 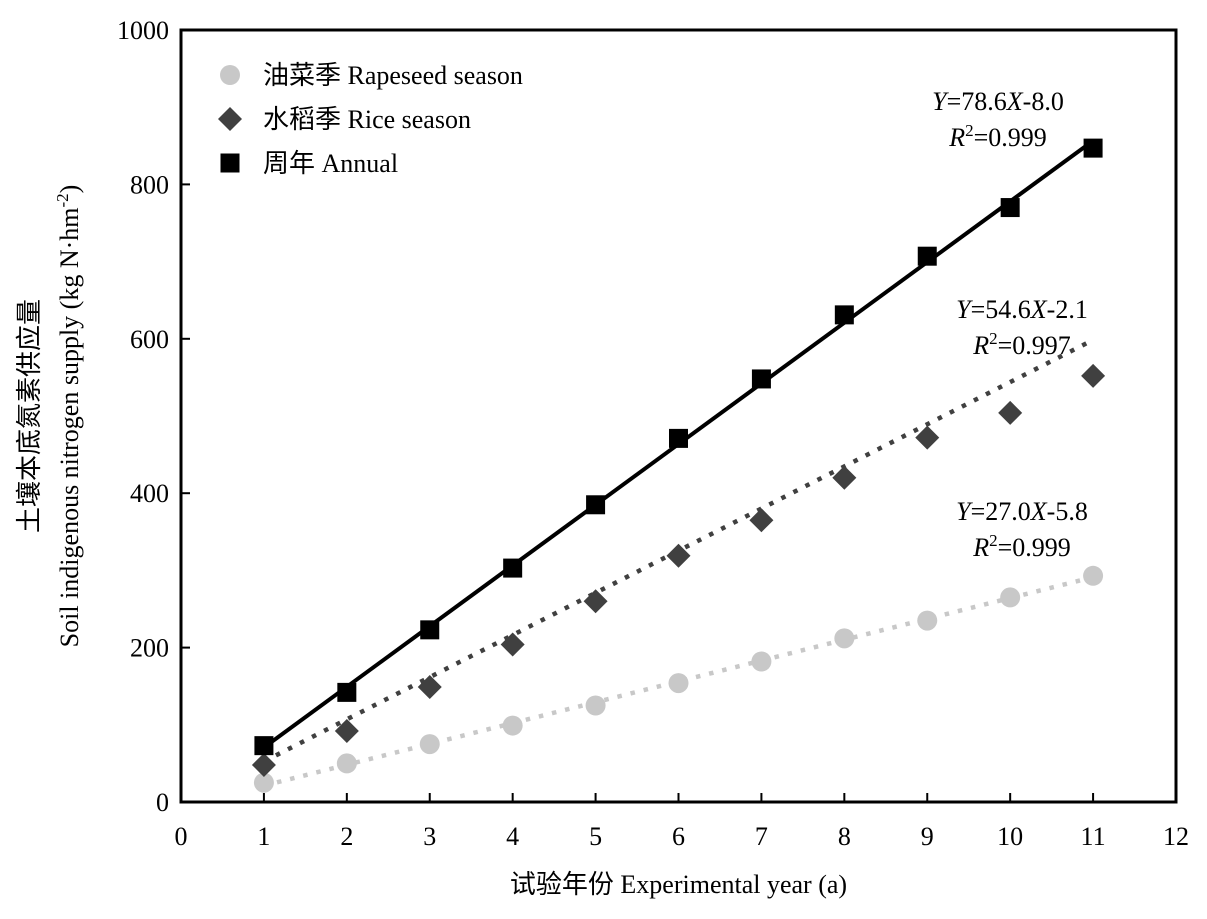 What do you see at coordinates (230, 163) in the screenshot?
I see `legend-marker-square` at bounding box center [230, 163].